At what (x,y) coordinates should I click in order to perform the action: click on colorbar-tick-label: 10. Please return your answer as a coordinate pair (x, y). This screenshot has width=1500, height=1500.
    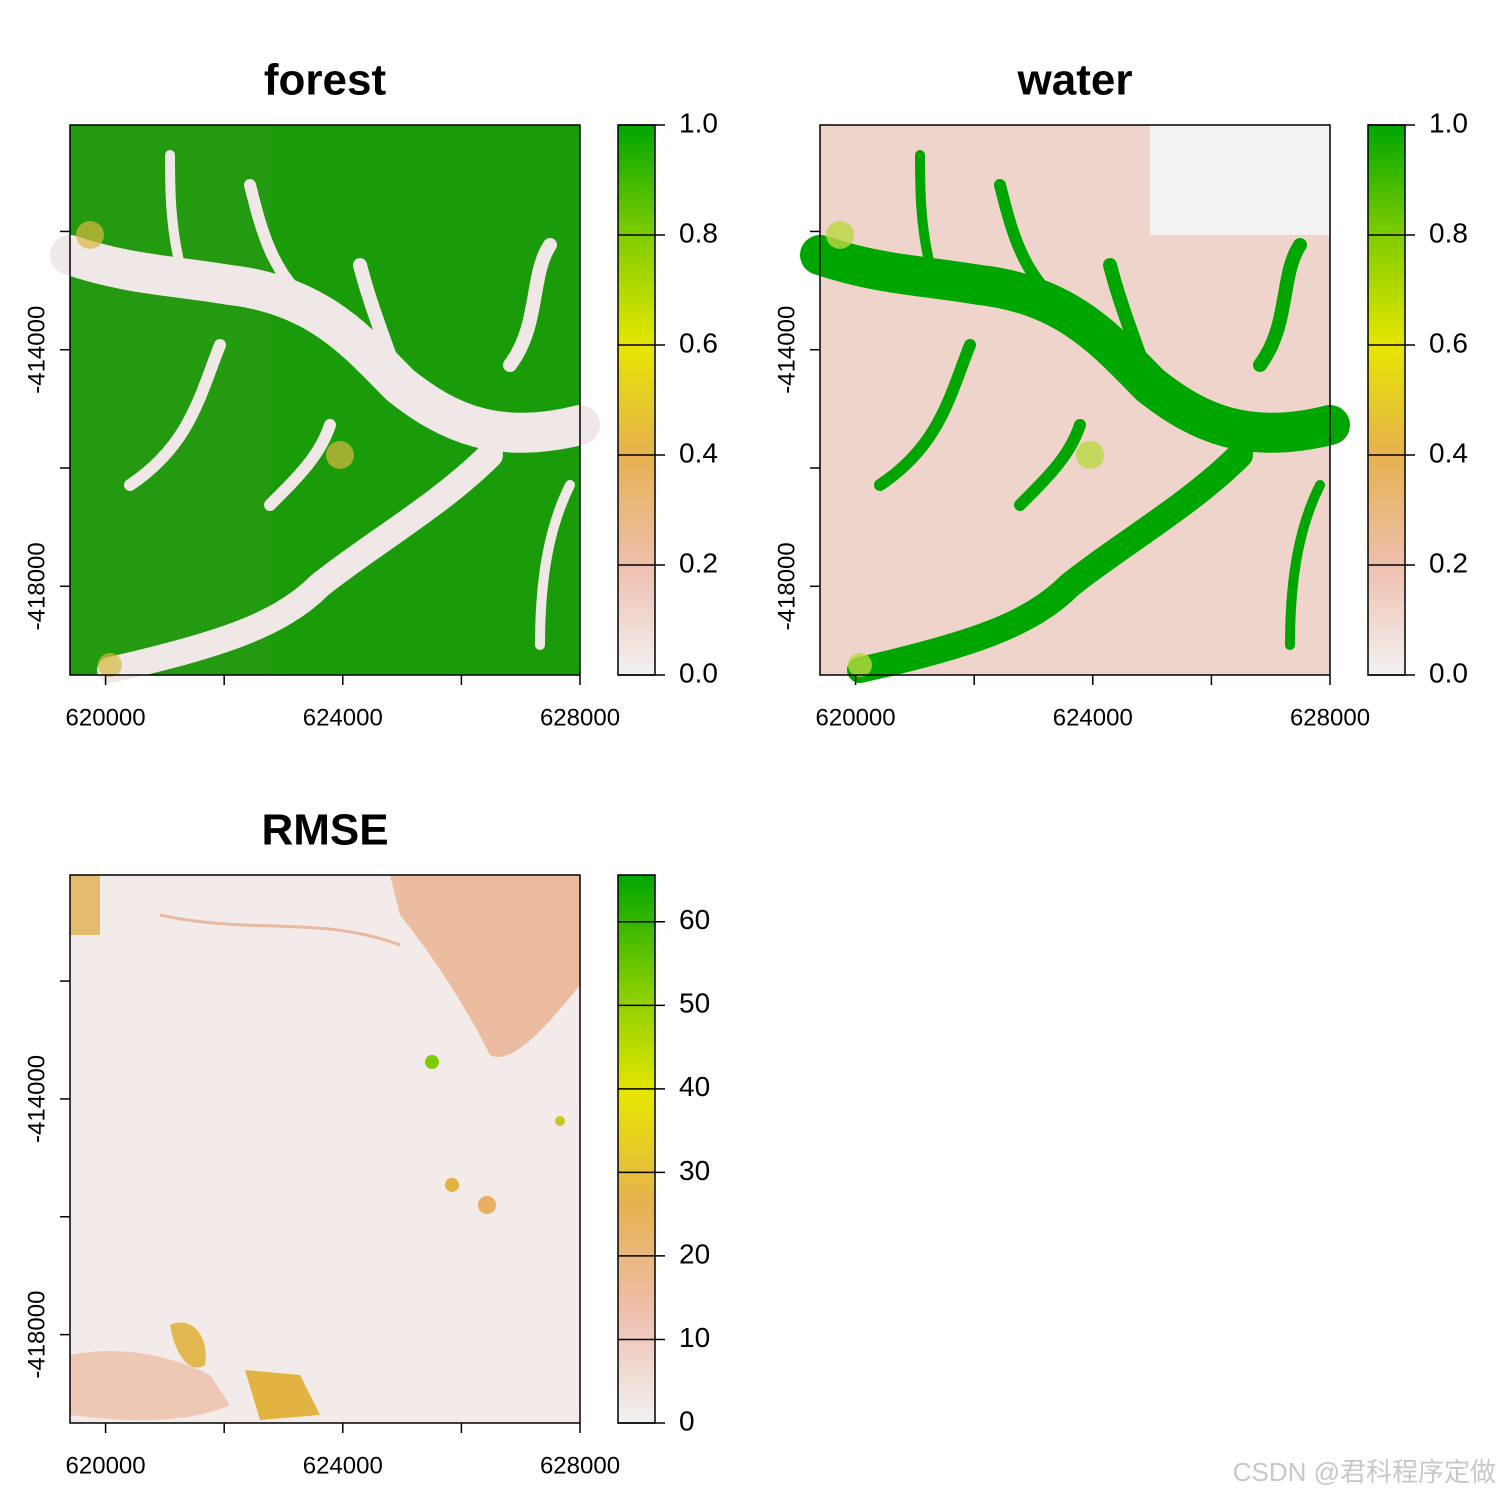
    Looking at the image, I should click on (694, 1337).